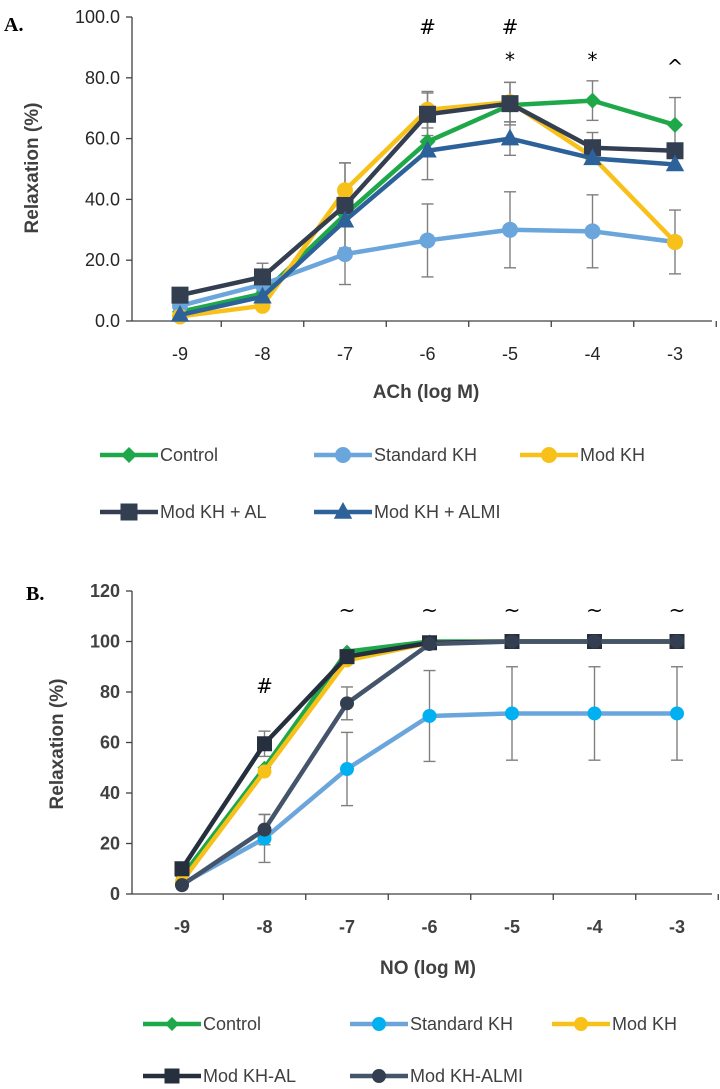  I want to click on panel-b-legend-item: Control, so click(202, 1024).